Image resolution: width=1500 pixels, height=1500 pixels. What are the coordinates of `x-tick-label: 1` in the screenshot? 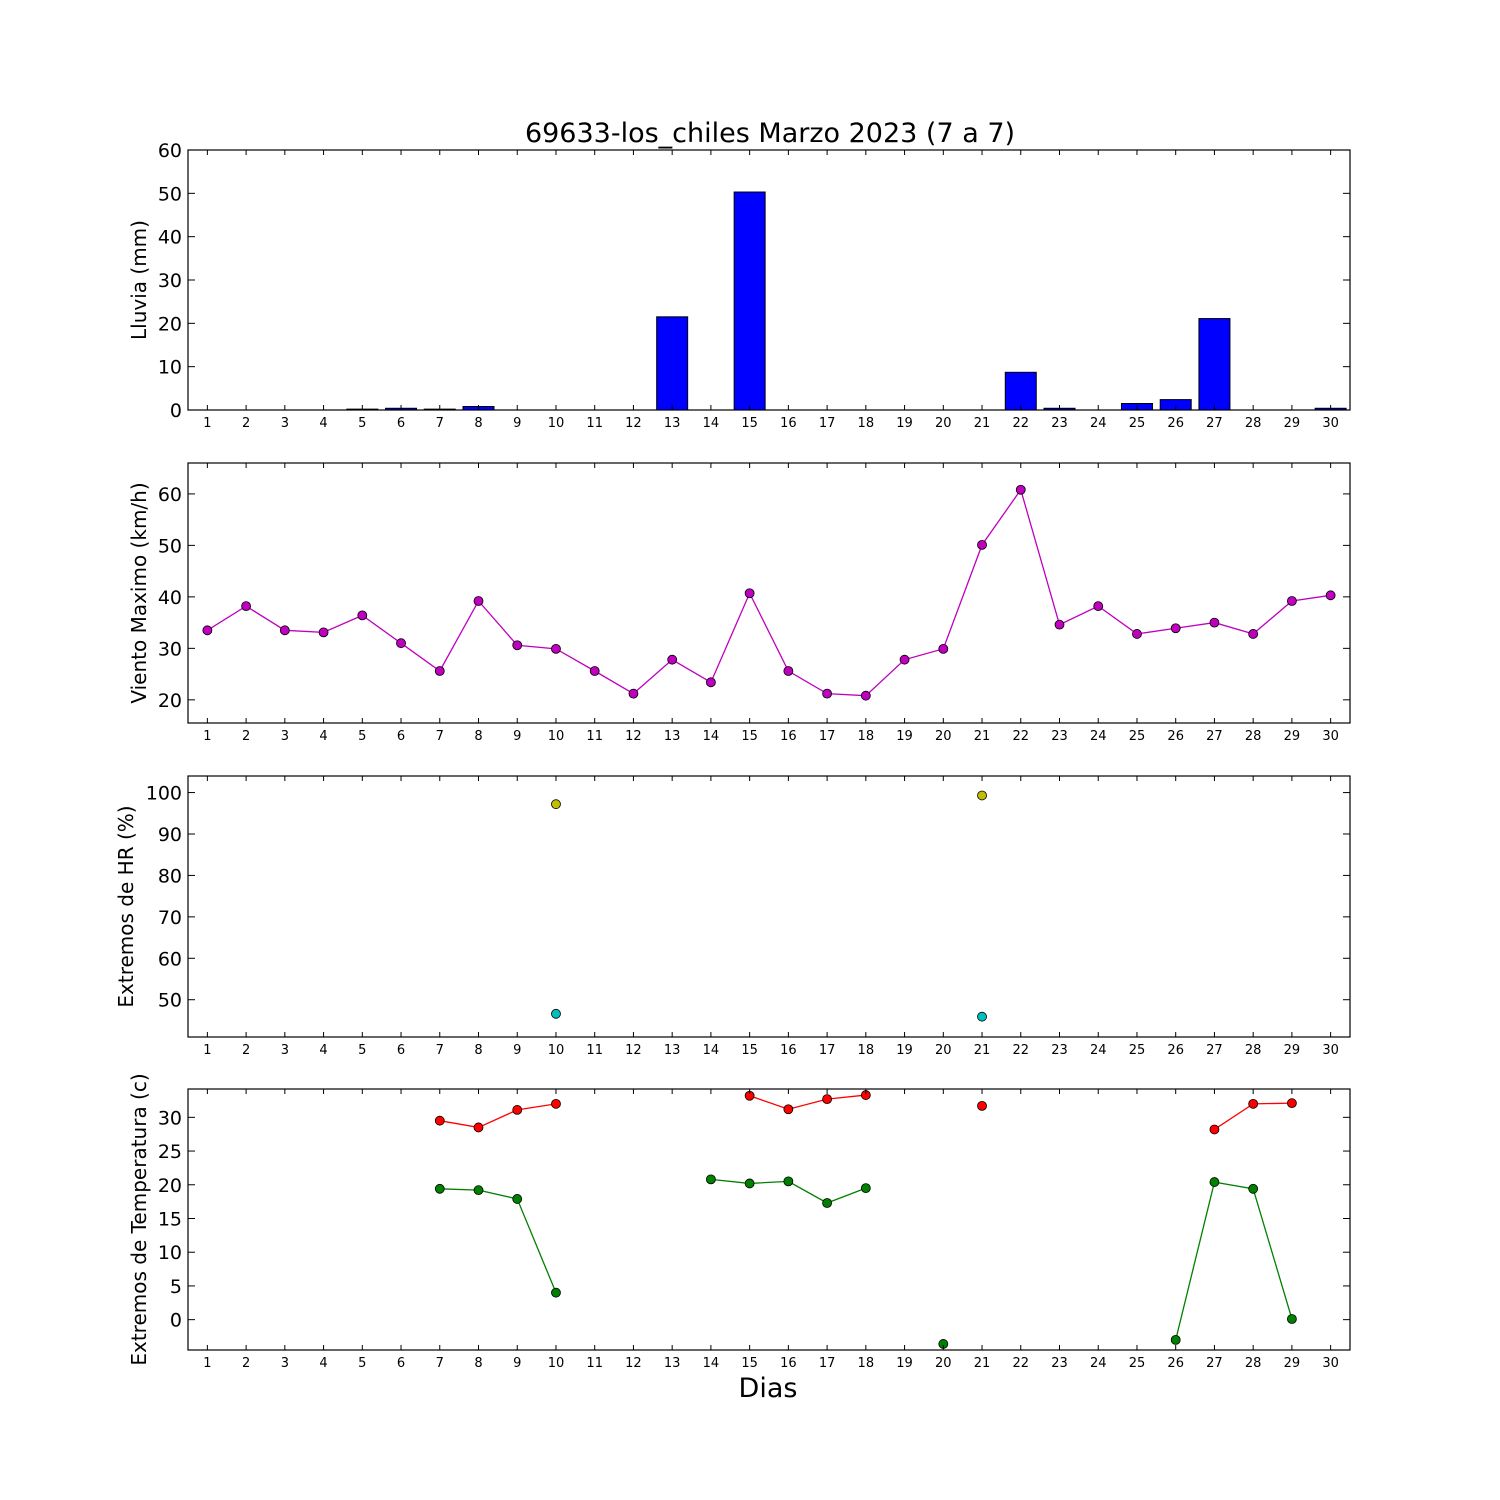 It's located at (207, 736).